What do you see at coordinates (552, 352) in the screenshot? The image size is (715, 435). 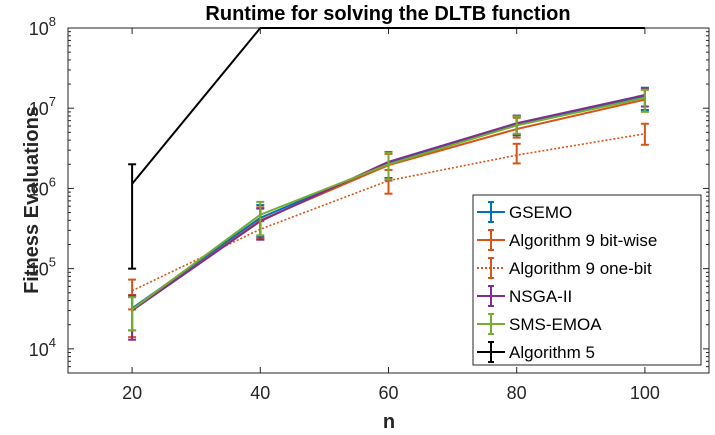 I see `legend-label: Algorithm 5` at bounding box center [552, 352].